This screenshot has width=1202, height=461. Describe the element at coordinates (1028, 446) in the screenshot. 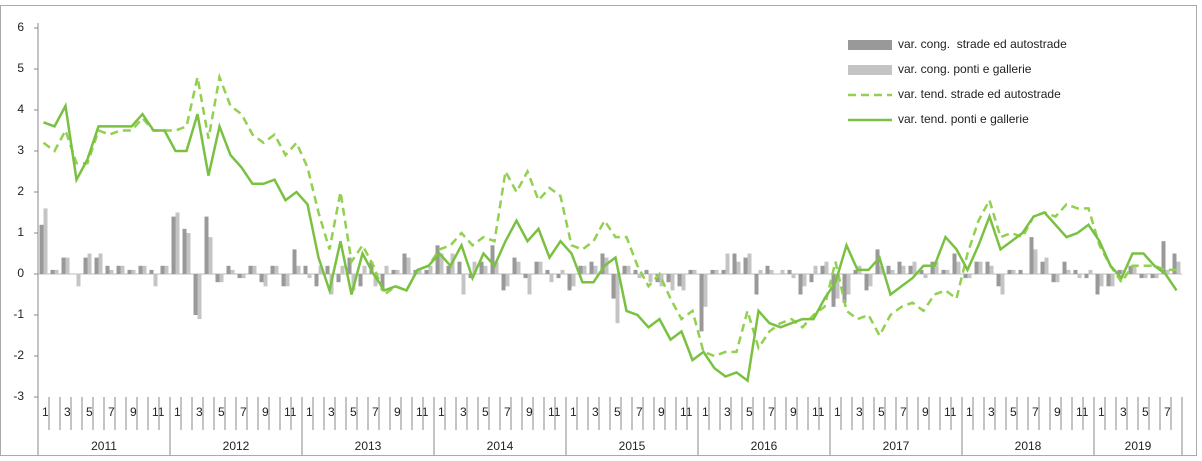

I see `year-label: 2018` at that location.